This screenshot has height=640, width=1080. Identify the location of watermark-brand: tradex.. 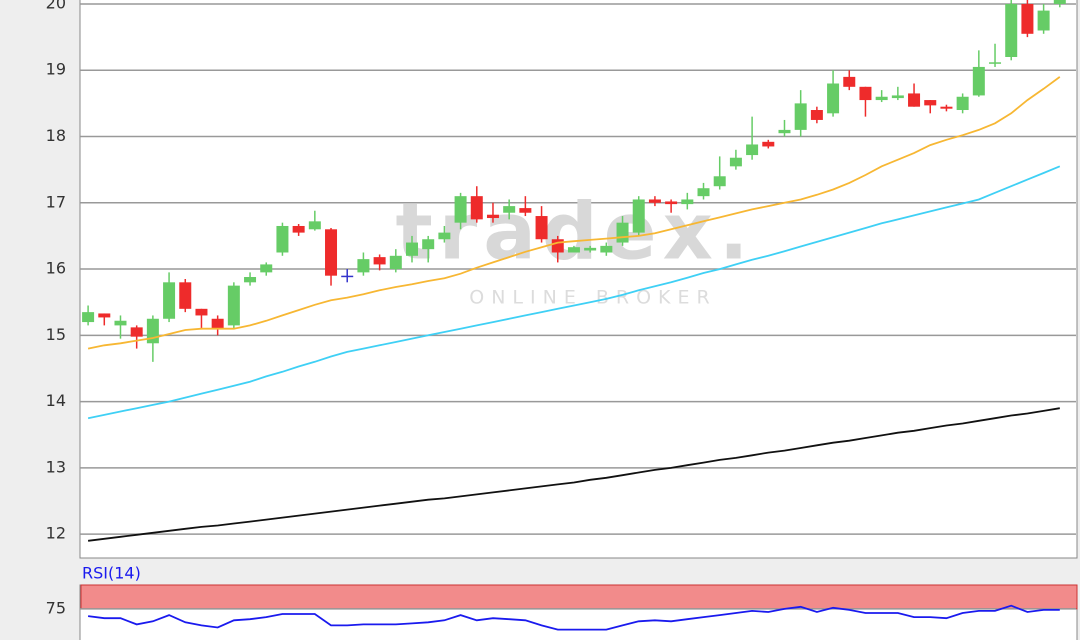
(574, 232).